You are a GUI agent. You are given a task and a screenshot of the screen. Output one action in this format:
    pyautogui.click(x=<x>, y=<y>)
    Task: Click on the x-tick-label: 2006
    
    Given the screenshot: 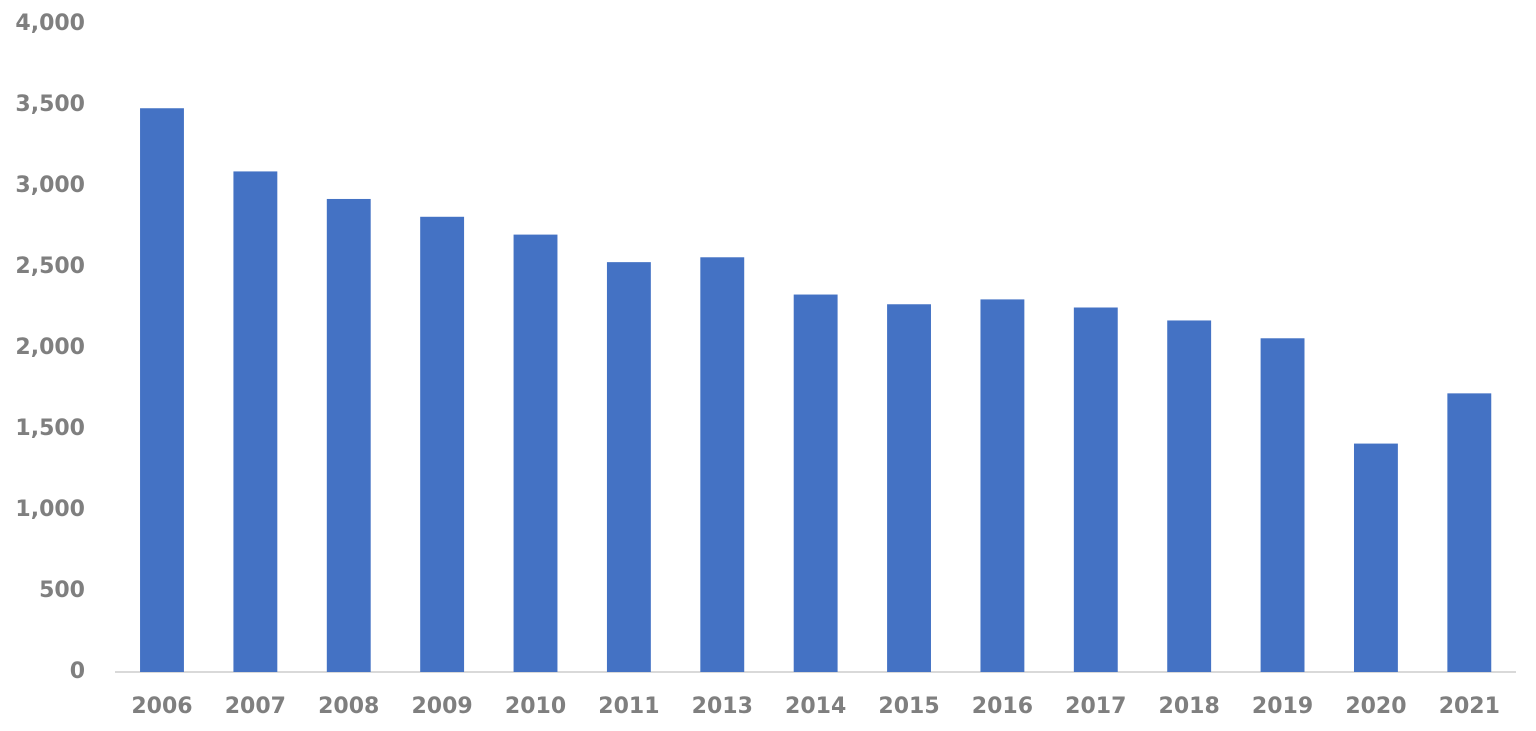 What is the action you would take?
    pyautogui.click(x=161, y=706)
    